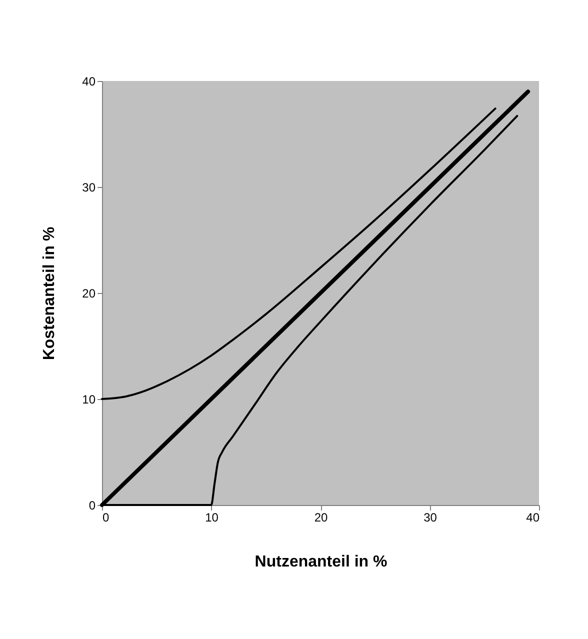  I want to click on y-tick-label: 10, so click(89, 399).